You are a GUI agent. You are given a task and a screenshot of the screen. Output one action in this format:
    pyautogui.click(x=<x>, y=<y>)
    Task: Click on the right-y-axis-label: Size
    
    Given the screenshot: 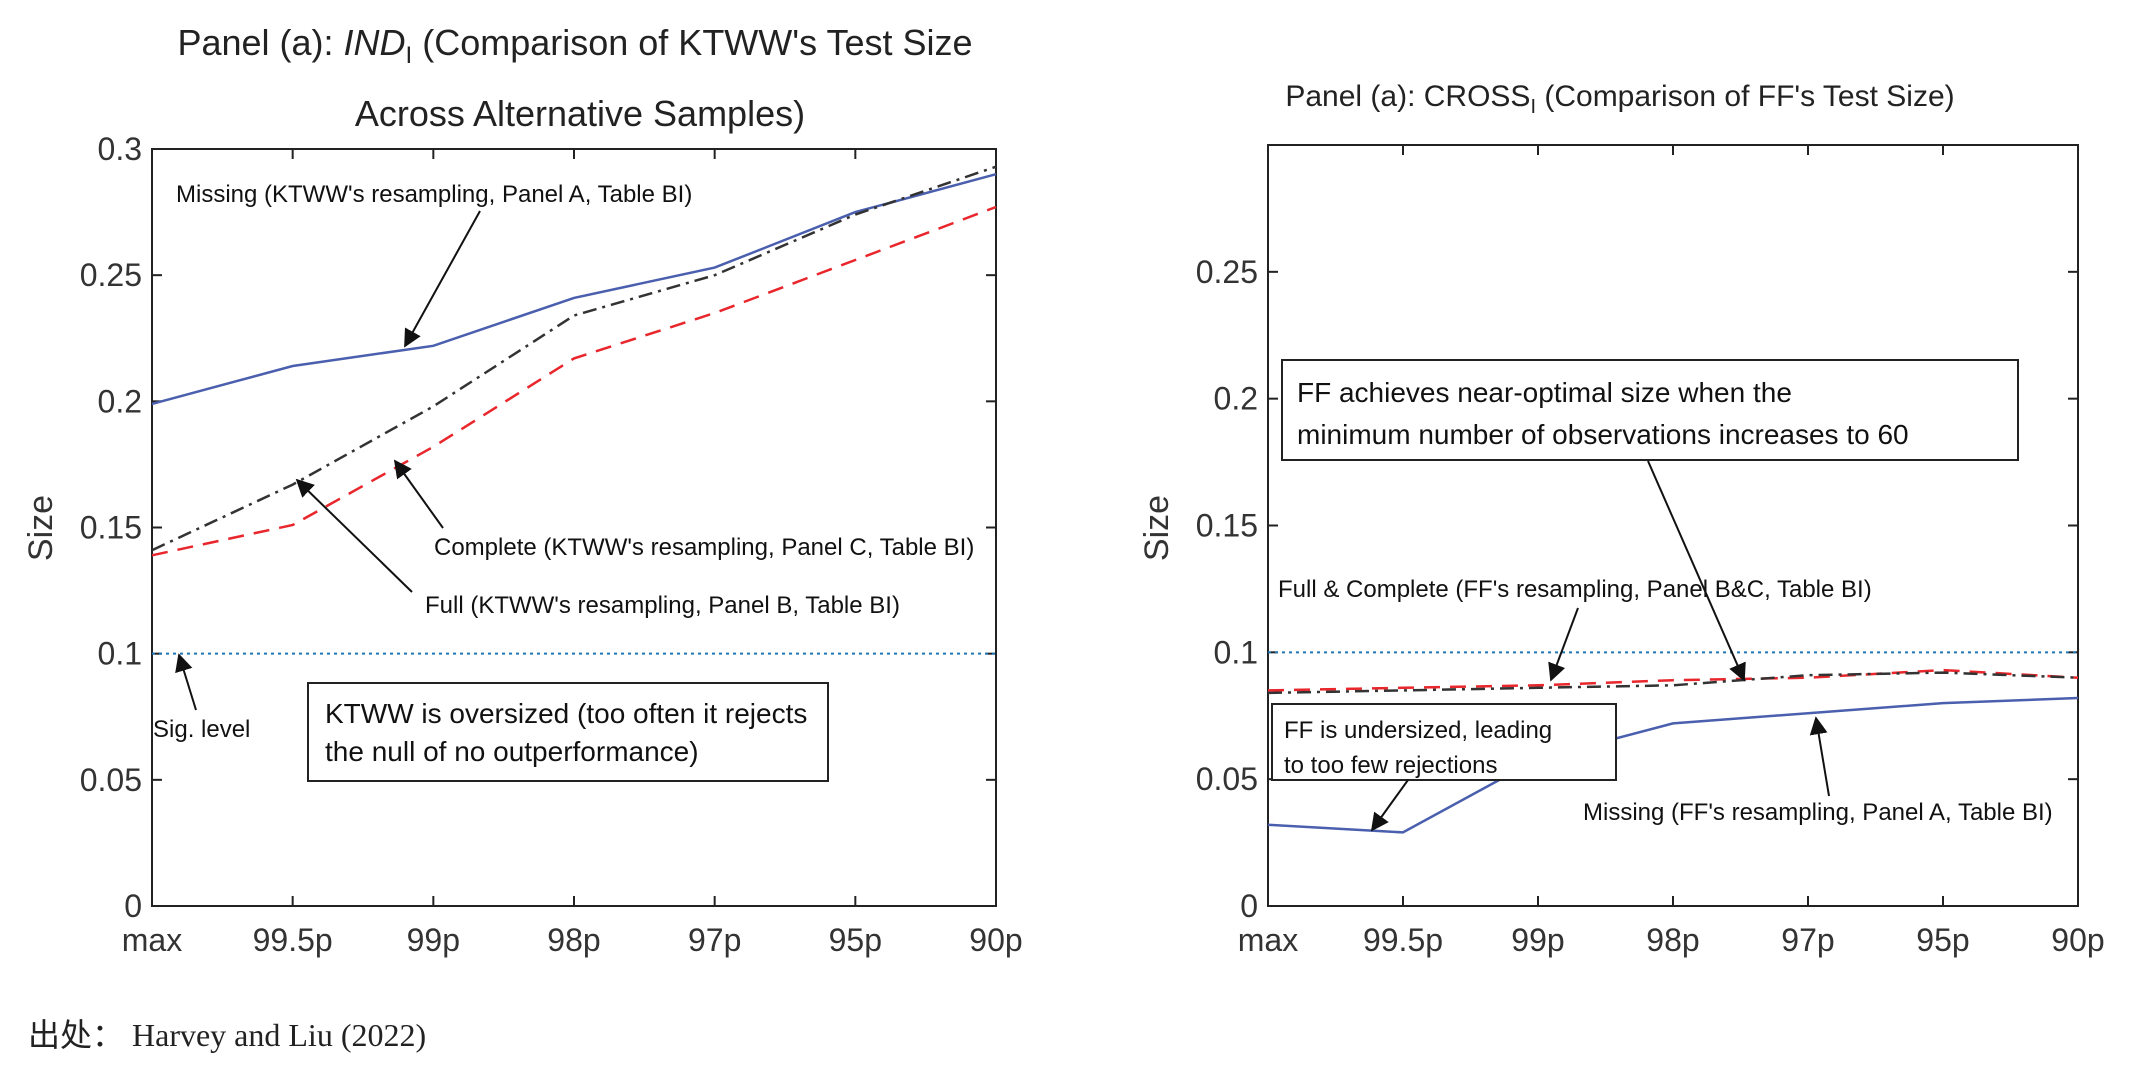 What is the action you would take?
    pyautogui.click(x=1157, y=528)
    